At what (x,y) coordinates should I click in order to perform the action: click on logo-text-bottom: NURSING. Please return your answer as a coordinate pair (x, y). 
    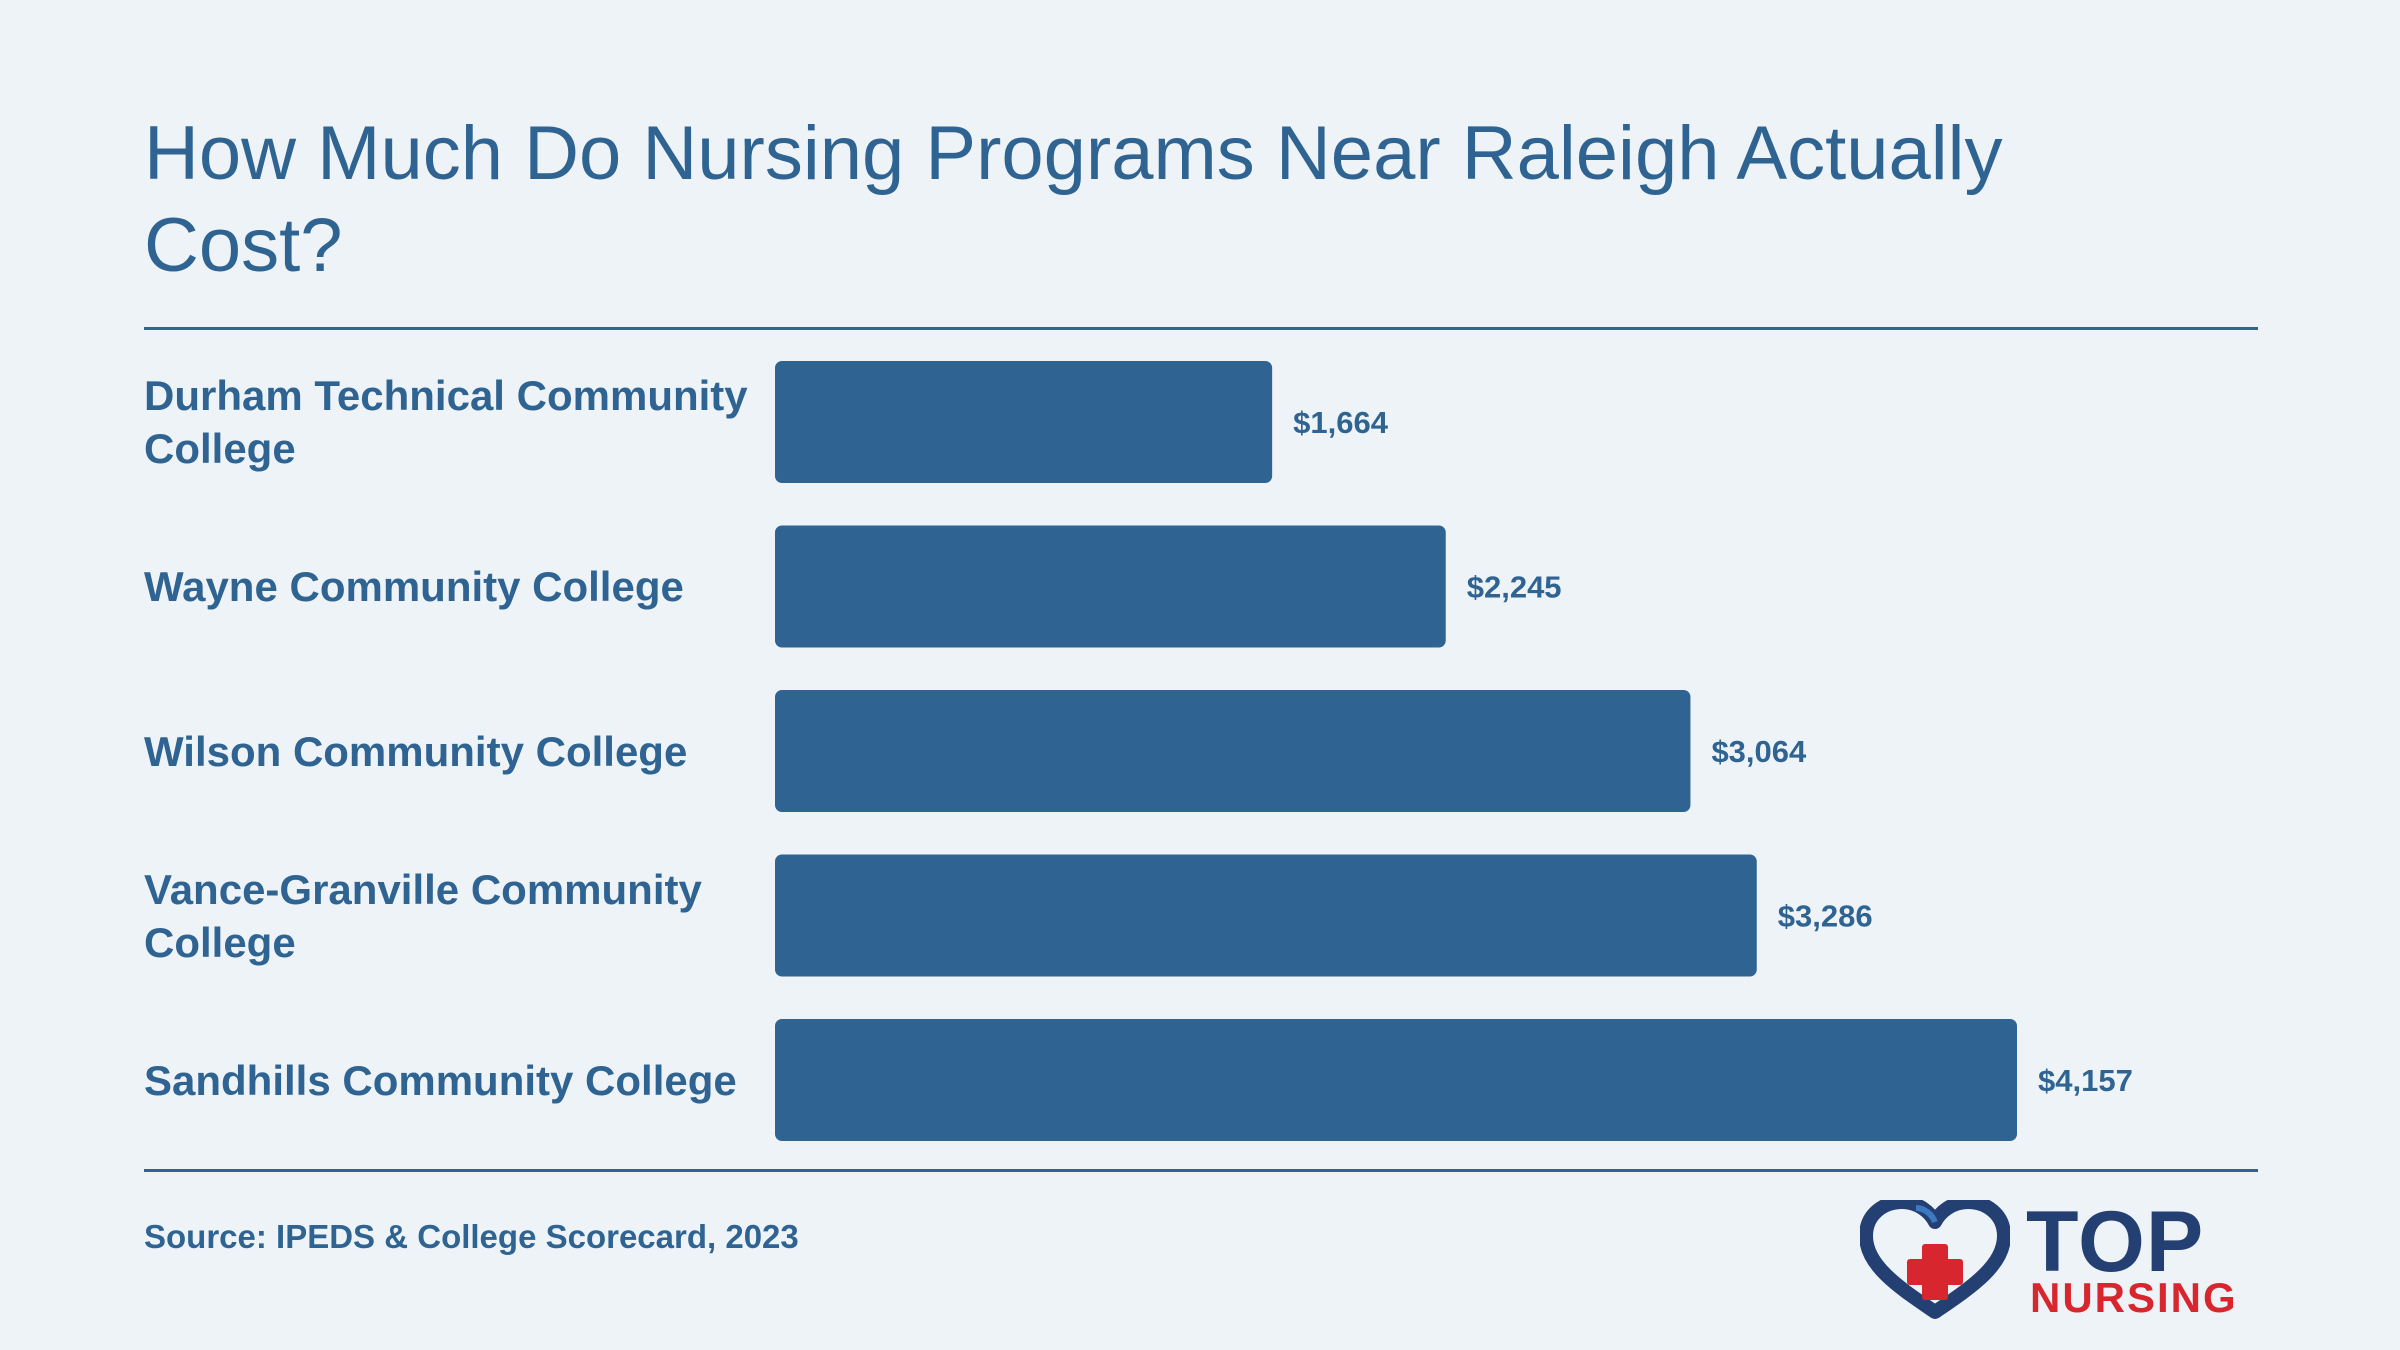
    Looking at the image, I should click on (2134, 1297).